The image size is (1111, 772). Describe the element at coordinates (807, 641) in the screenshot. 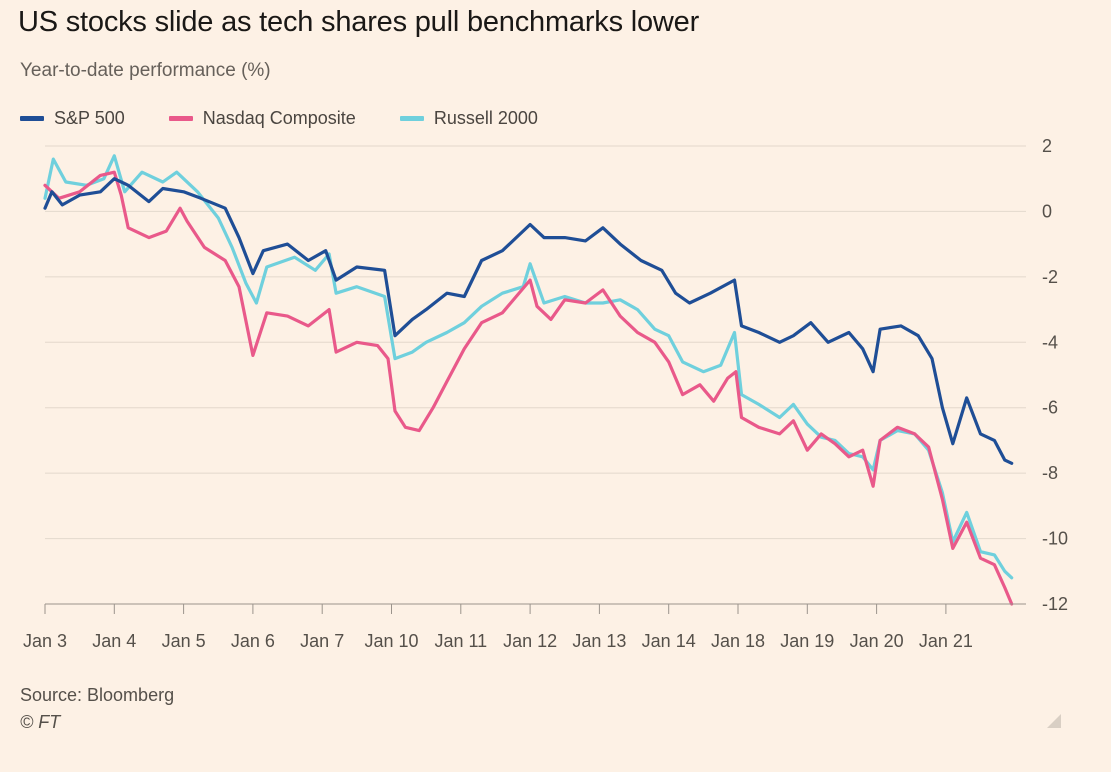

I see `x-tick-label: Jan 19` at that location.